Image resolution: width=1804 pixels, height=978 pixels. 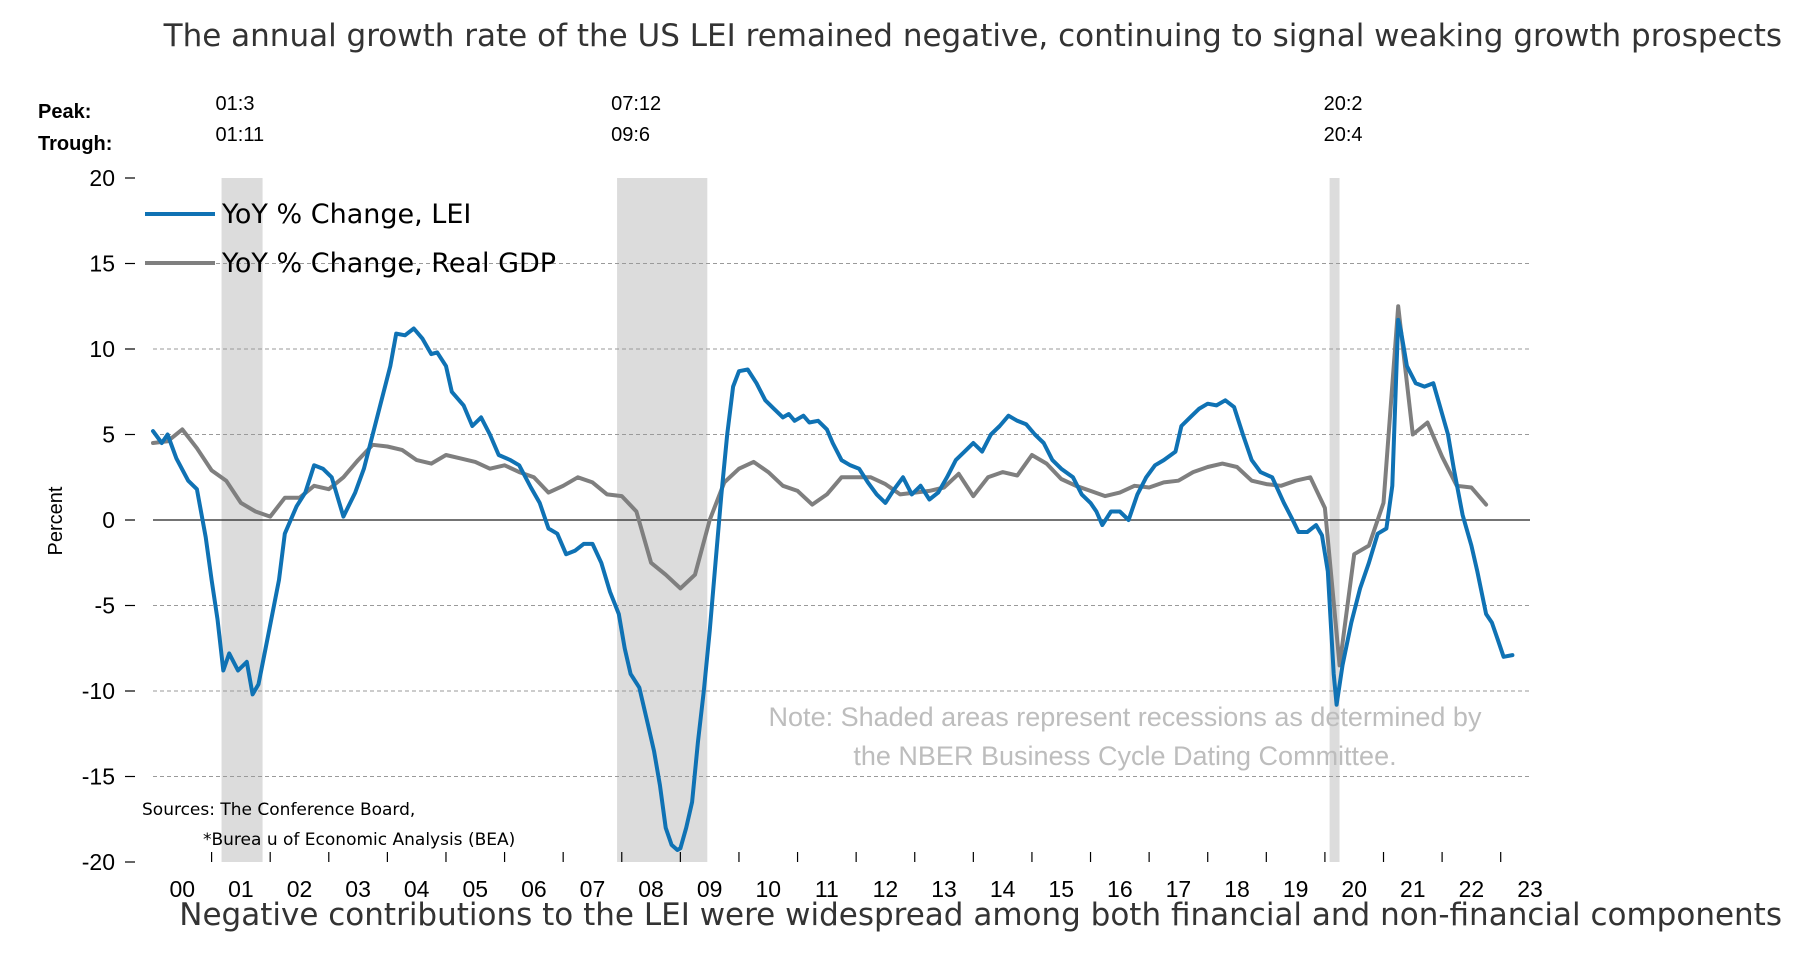 What do you see at coordinates (1296, 889) in the screenshot?
I see `x-tick-label: 19` at bounding box center [1296, 889].